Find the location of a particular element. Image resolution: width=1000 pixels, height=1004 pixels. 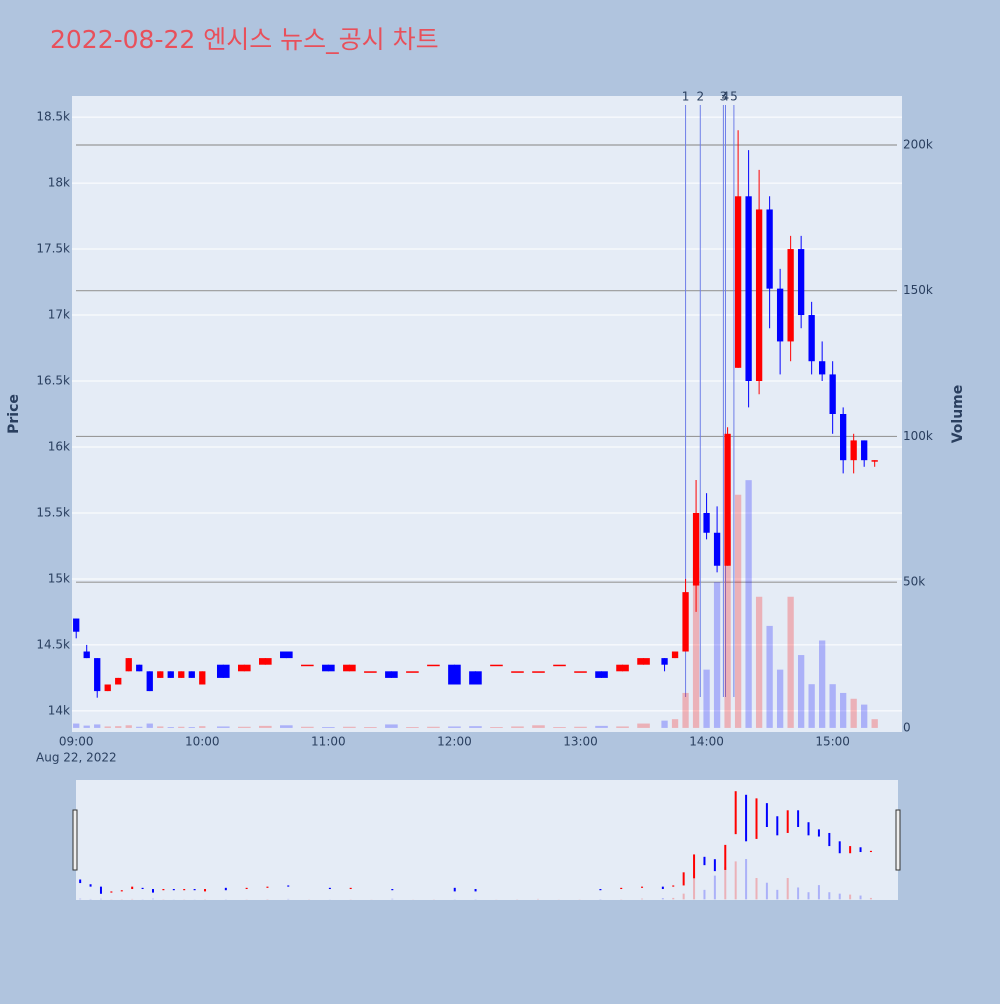

range-slider is located at coordinates (487, 840).